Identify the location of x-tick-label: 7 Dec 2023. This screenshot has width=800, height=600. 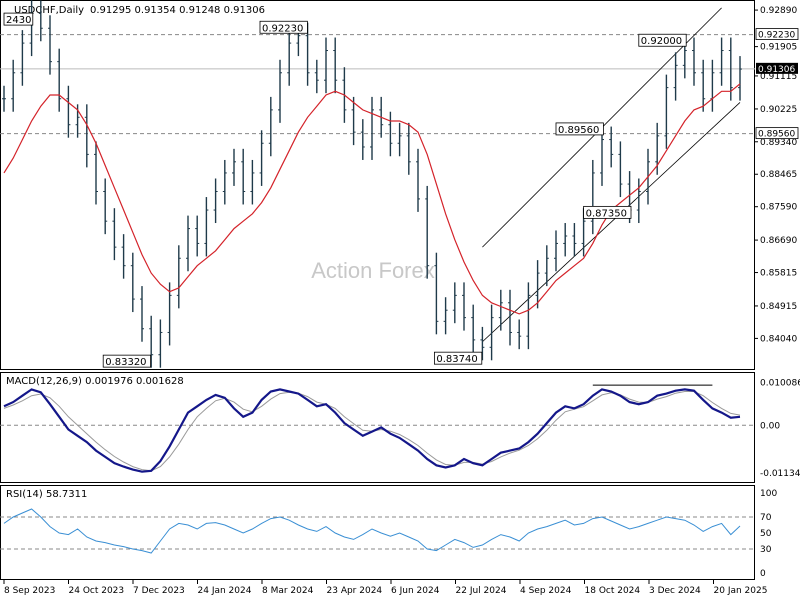
(159, 591).